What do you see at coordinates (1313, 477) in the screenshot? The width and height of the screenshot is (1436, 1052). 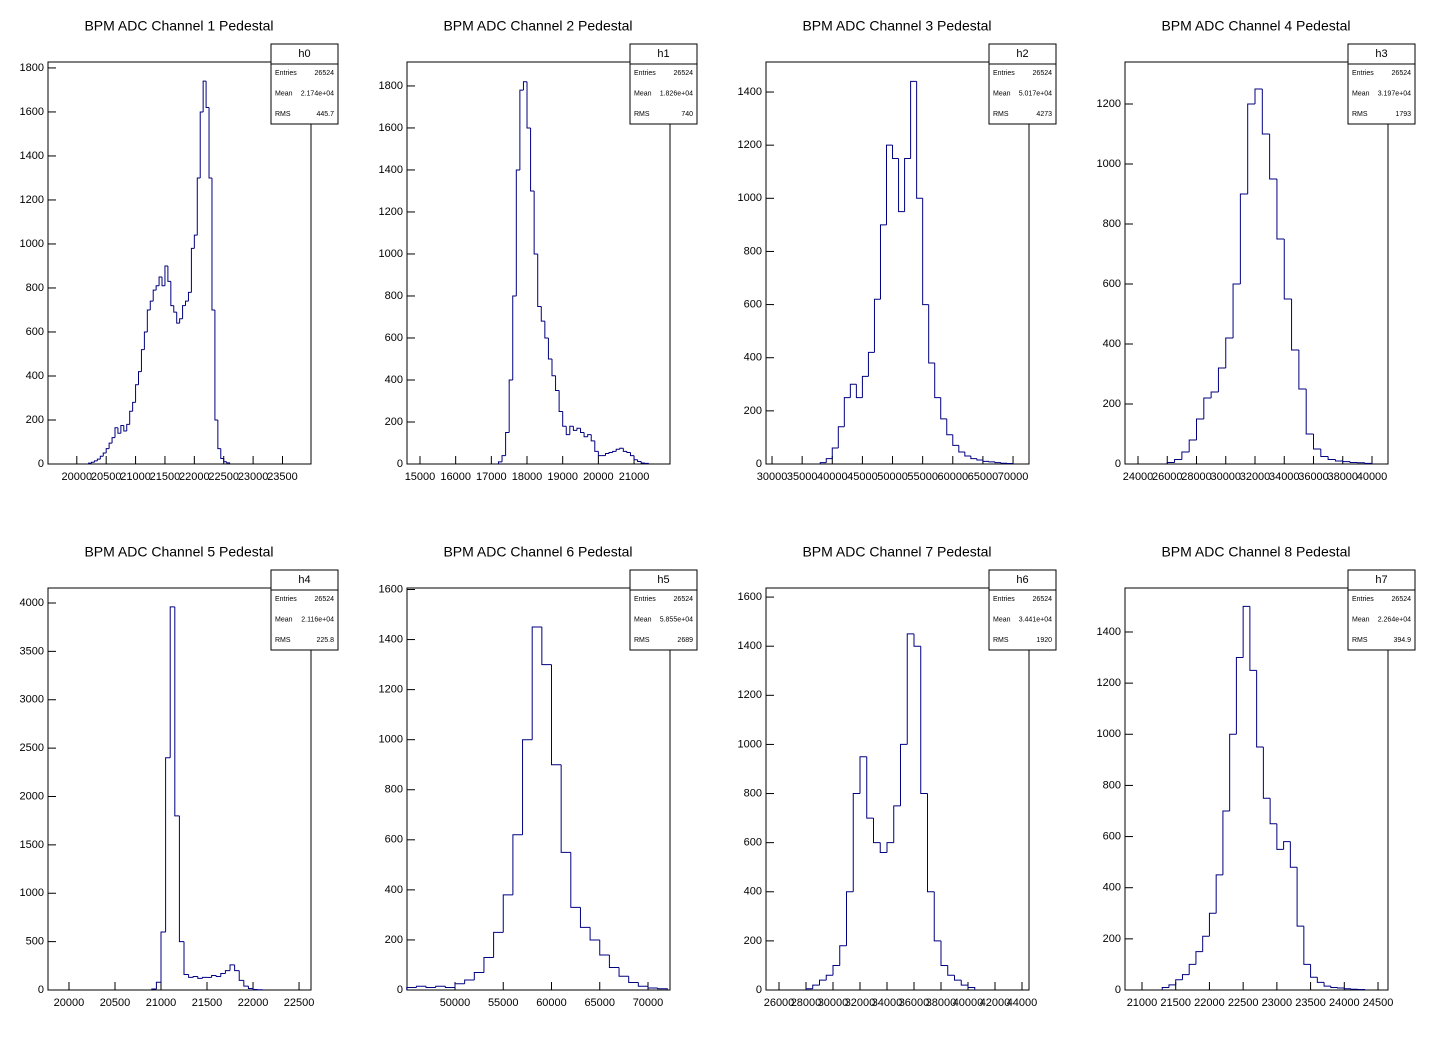 I see `x-tick-label: 36000` at bounding box center [1313, 477].